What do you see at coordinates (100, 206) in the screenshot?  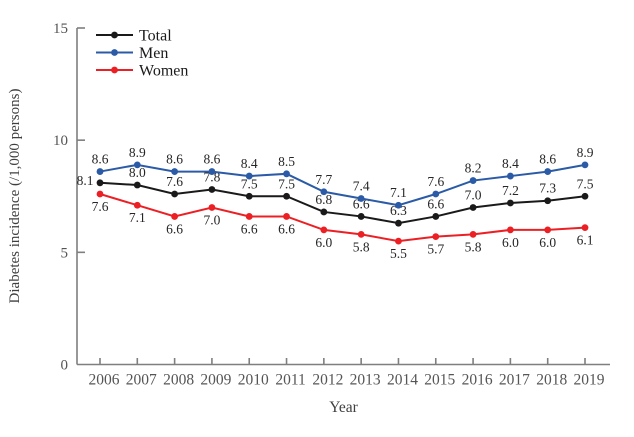 I see `data-label-women: 7.6` at bounding box center [100, 206].